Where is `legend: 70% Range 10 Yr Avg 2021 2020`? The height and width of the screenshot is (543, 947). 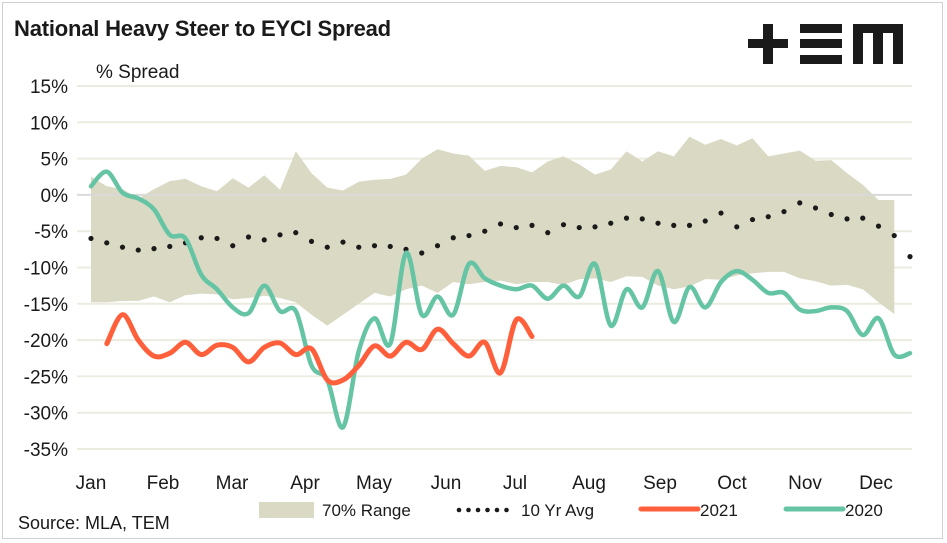 legend: 70% Range 10 Yr Avg 2021 2020 is located at coordinates (571, 510).